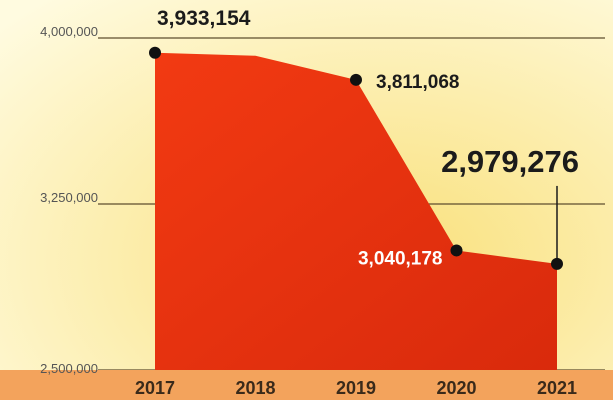  I want to click on y-tick-label: 3,250,000, so click(69, 197).